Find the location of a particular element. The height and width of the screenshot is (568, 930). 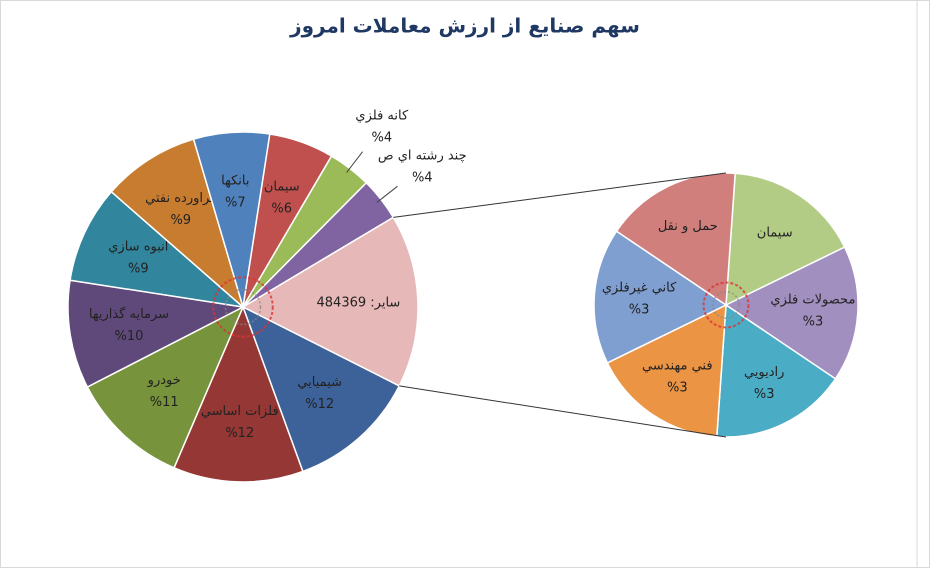

slice-label: انبوه سازي is located at coordinates (138, 247).